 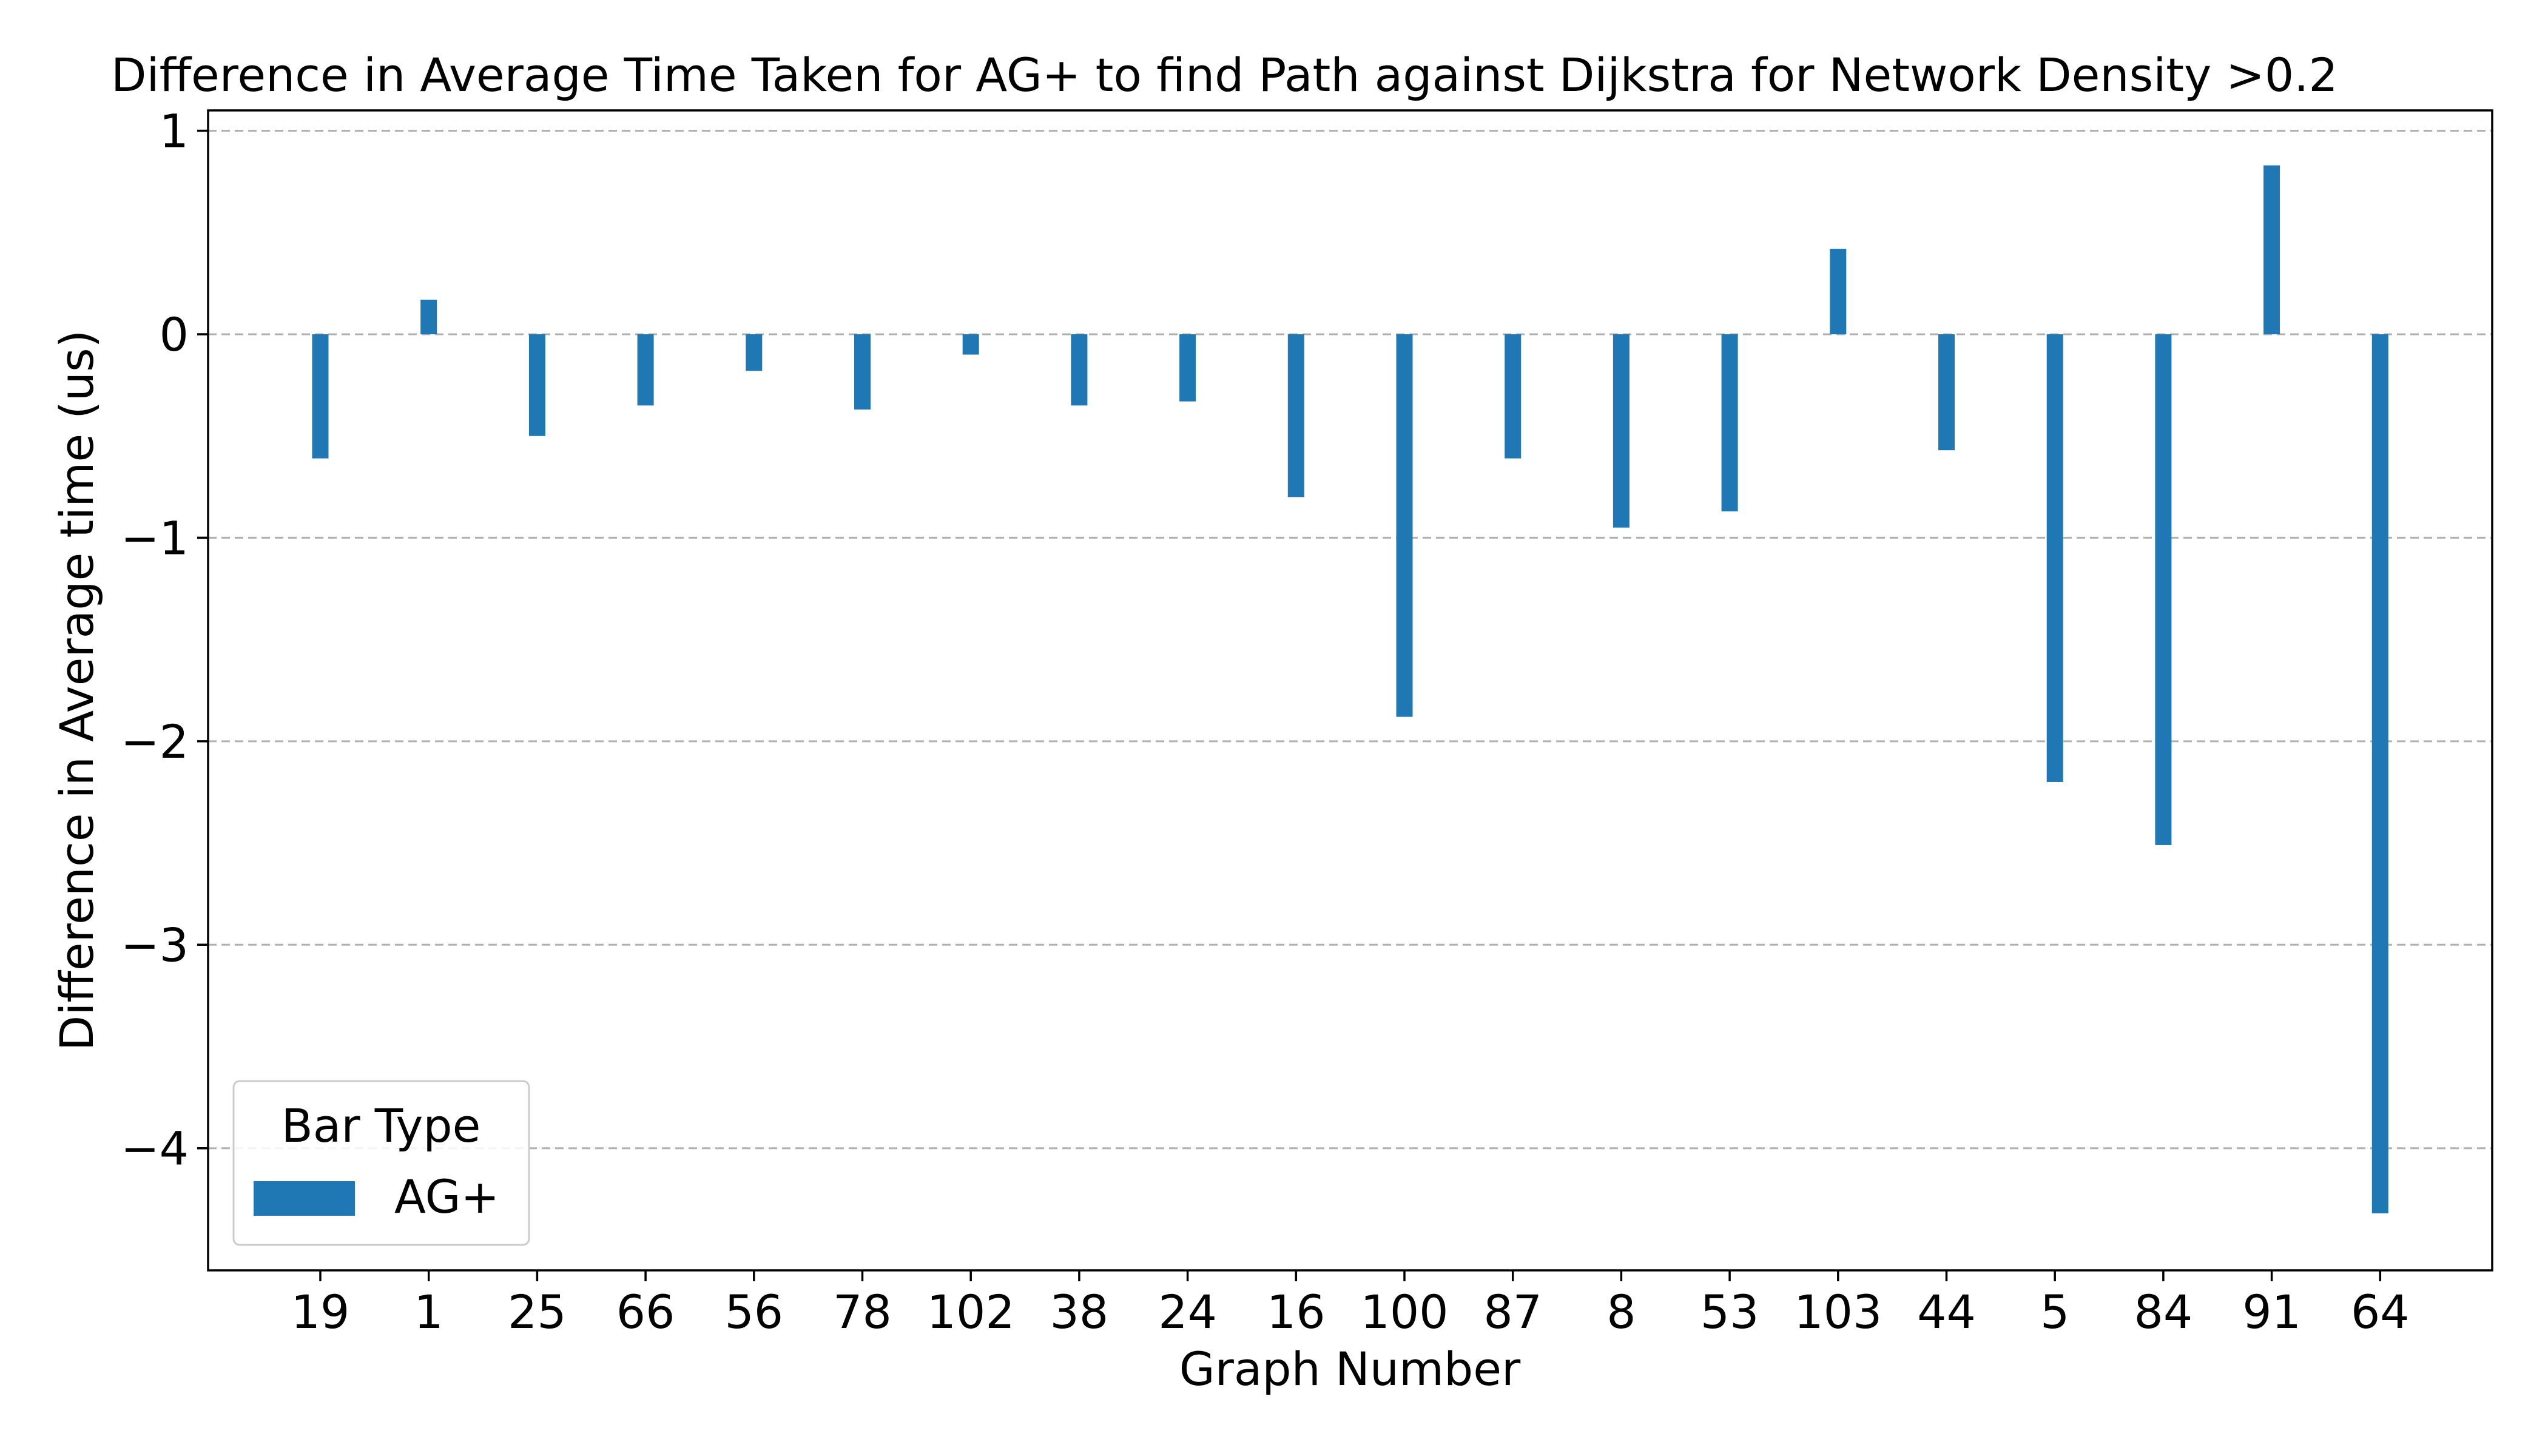 What do you see at coordinates (1350, 1369) in the screenshot?
I see `x-axis-label: Graph Number` at bounding box center [1350, 1369].